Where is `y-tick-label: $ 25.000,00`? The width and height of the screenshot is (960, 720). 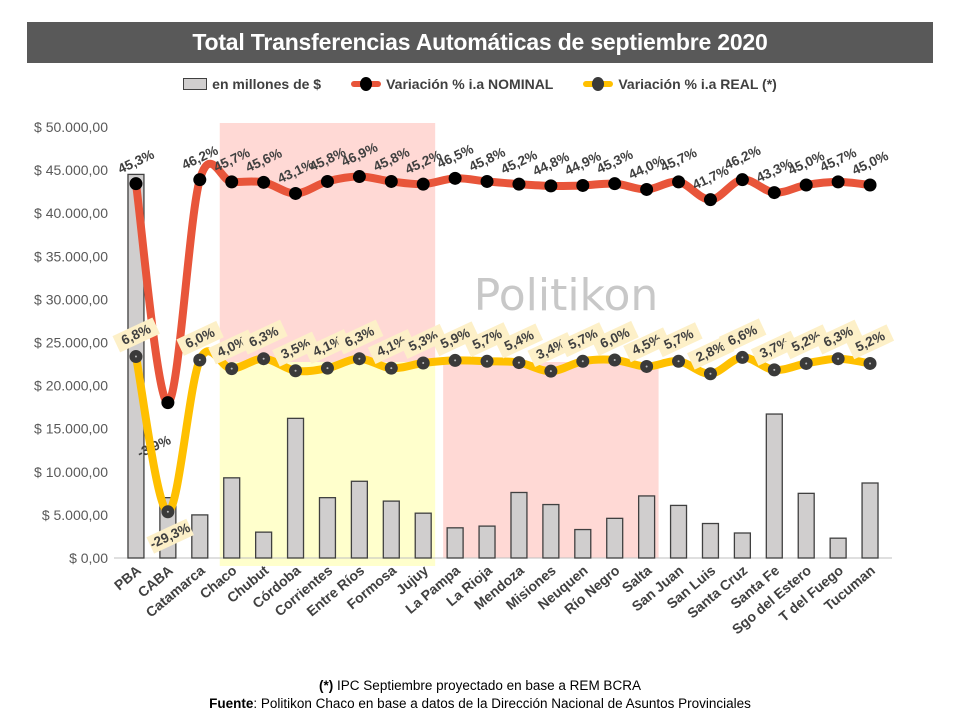
y-tick-label: $ 25.000,00 is located at coordinates (71, 343).